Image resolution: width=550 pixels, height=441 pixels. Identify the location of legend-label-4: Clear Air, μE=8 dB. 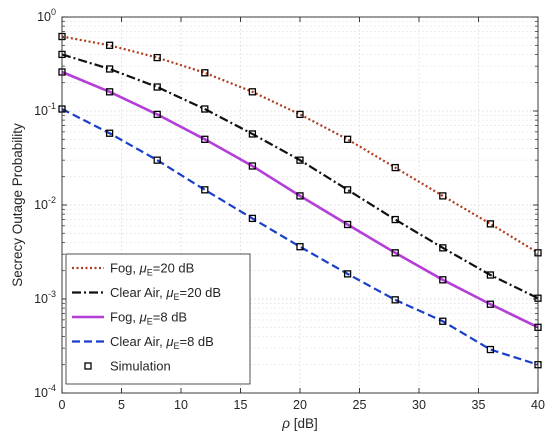
(162, 342).